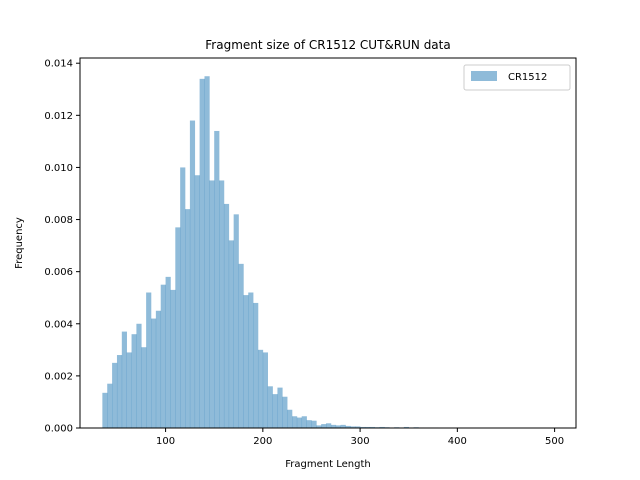 This screenshot has height=480, width=640. What do you see at coordinates (58, 376) in the screenshot?
I see `y-tick-label: 0.002` at bounding box center [58, 376].